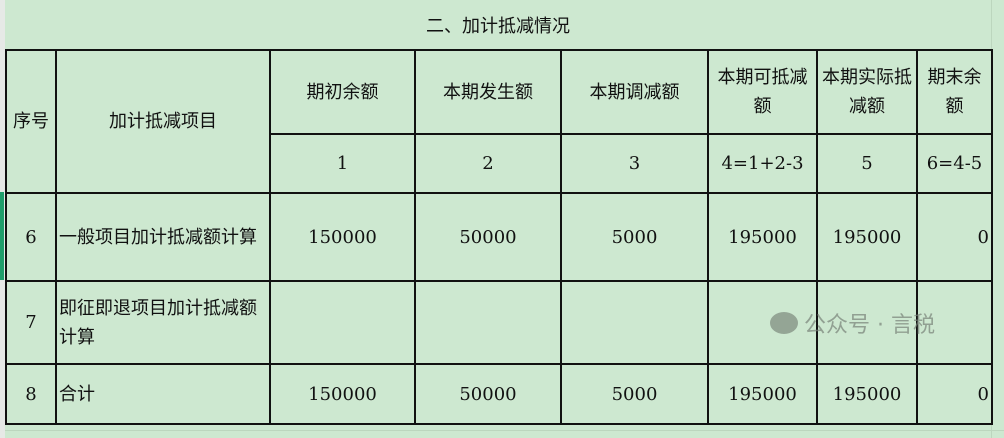 The image size is (1004, 438). What do you see at coordinates (762, 92) in the screenshot?
I see `header-deductible: 本期可抵减额` at bounding box center [762, 92].